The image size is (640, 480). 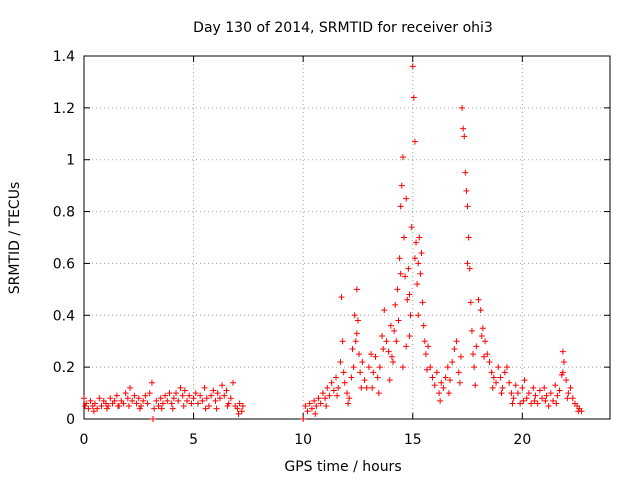 What do you see at coordinates (522, 440) in the screenshot?
I see `x-tick-label: 20` at bounding box center [522, 440].